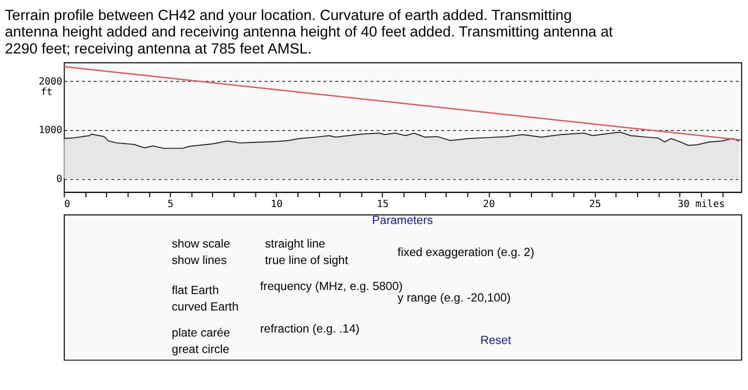  Describe the element at coordinates (307, 260) in the screenshot. I see `text: true line of sight` at that location.